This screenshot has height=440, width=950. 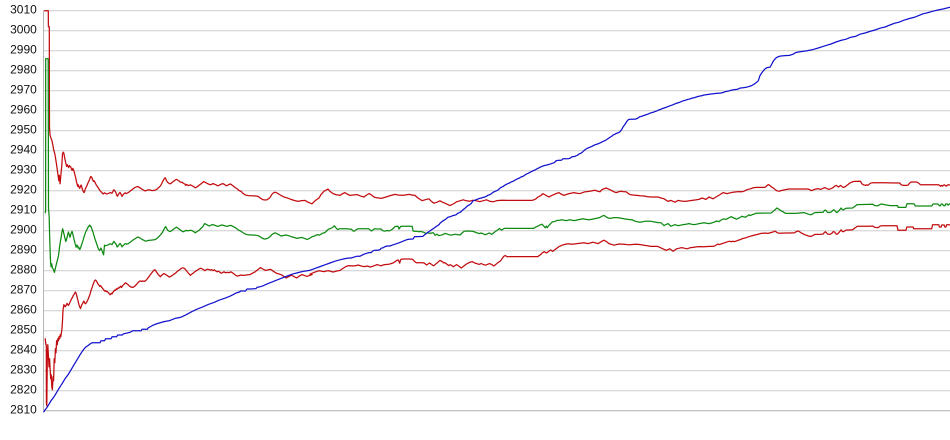 What do you see at coordinates (23, 170) in the screenshot?
I see `svg-text: 2930` at bounding box center [23, 170].